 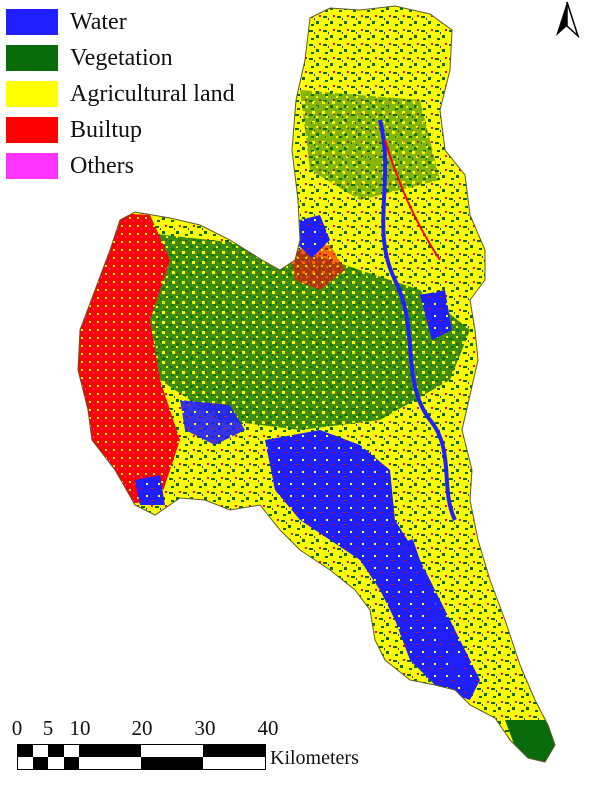 I want to click on legend-item-vegetation: Vegetation, so click(x=120, y=58).